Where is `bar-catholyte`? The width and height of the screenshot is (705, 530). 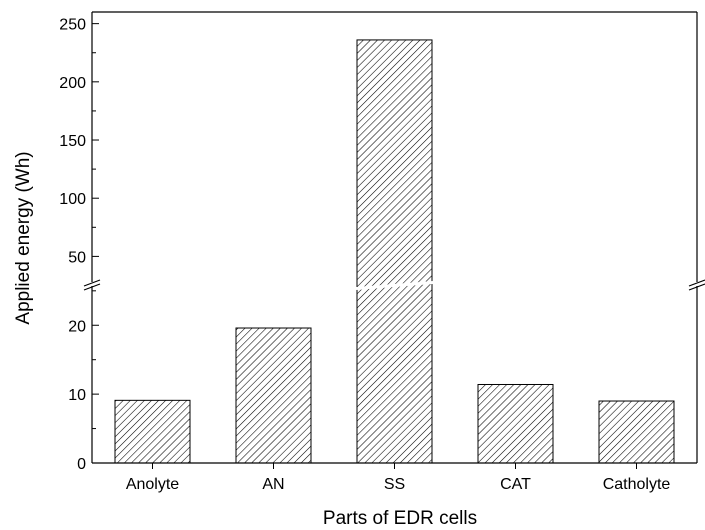 bar-catholyte is located at coordinates (636, 432).